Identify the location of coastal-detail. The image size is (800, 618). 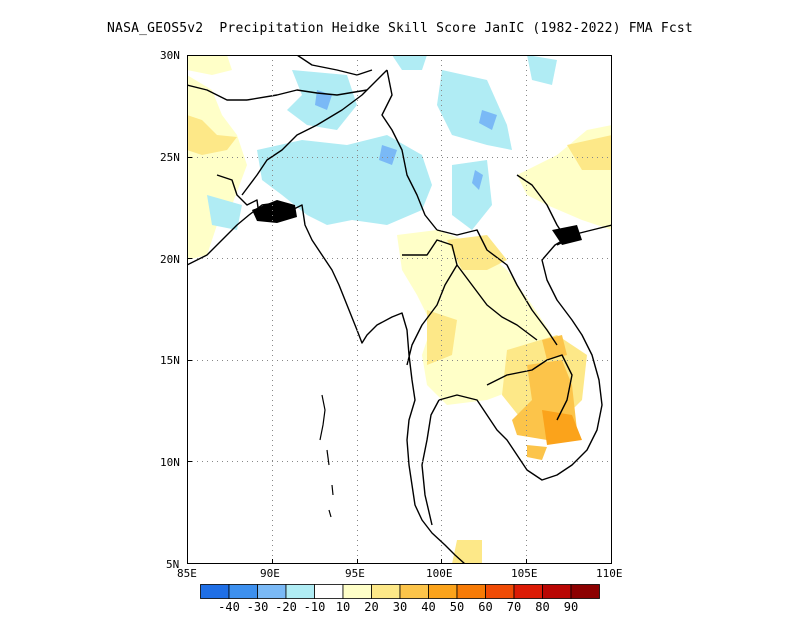
(417, 222).